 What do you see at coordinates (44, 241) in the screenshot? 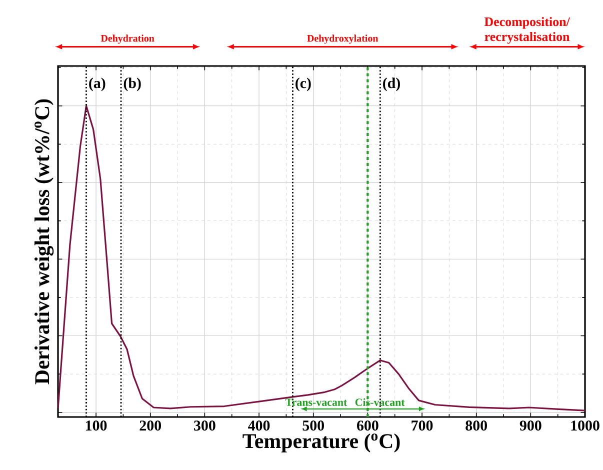
I see `y-axis-title: Derivative weight loss (wt%/$^{o}$C)` at bounding box center [44, 241].